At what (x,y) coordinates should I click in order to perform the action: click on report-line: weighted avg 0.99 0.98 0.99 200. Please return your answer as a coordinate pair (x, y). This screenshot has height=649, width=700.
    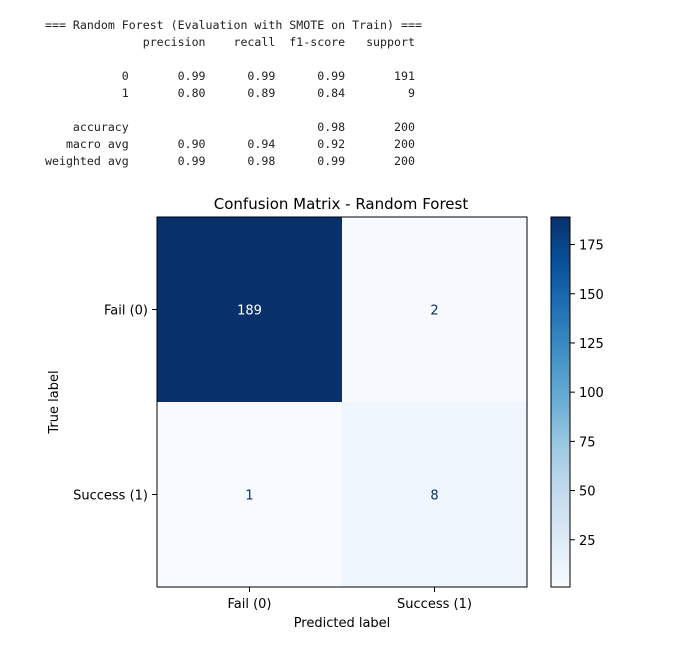
    Looking at the image, I should click on (230, 161).